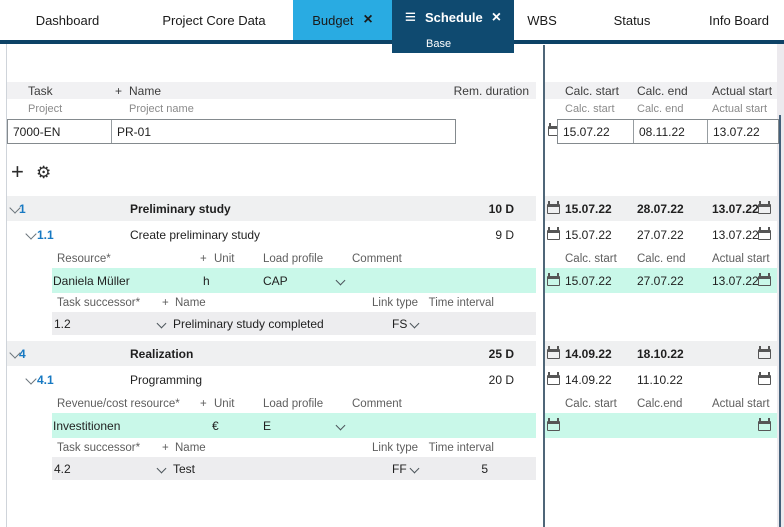 This screenshot has width=784, height=527. What do you see at coordinates (166, 380) in the screenshot?
I see `task-name: Programming` at bounding box center [166, 380].